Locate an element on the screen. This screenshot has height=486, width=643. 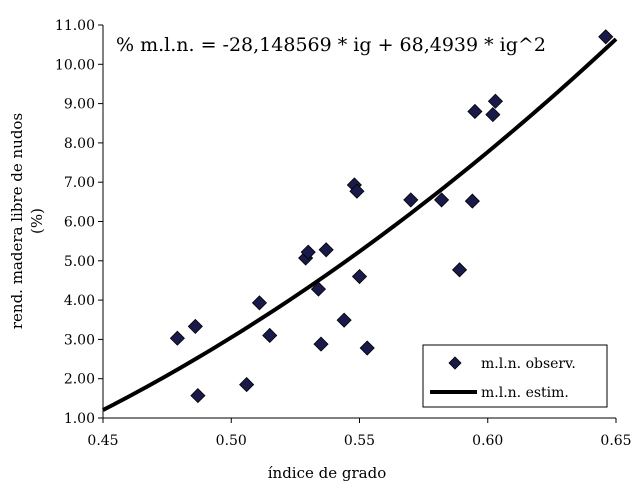
legend-label-estimated: m.l.n. estim. is located at coordinates (525, 393).